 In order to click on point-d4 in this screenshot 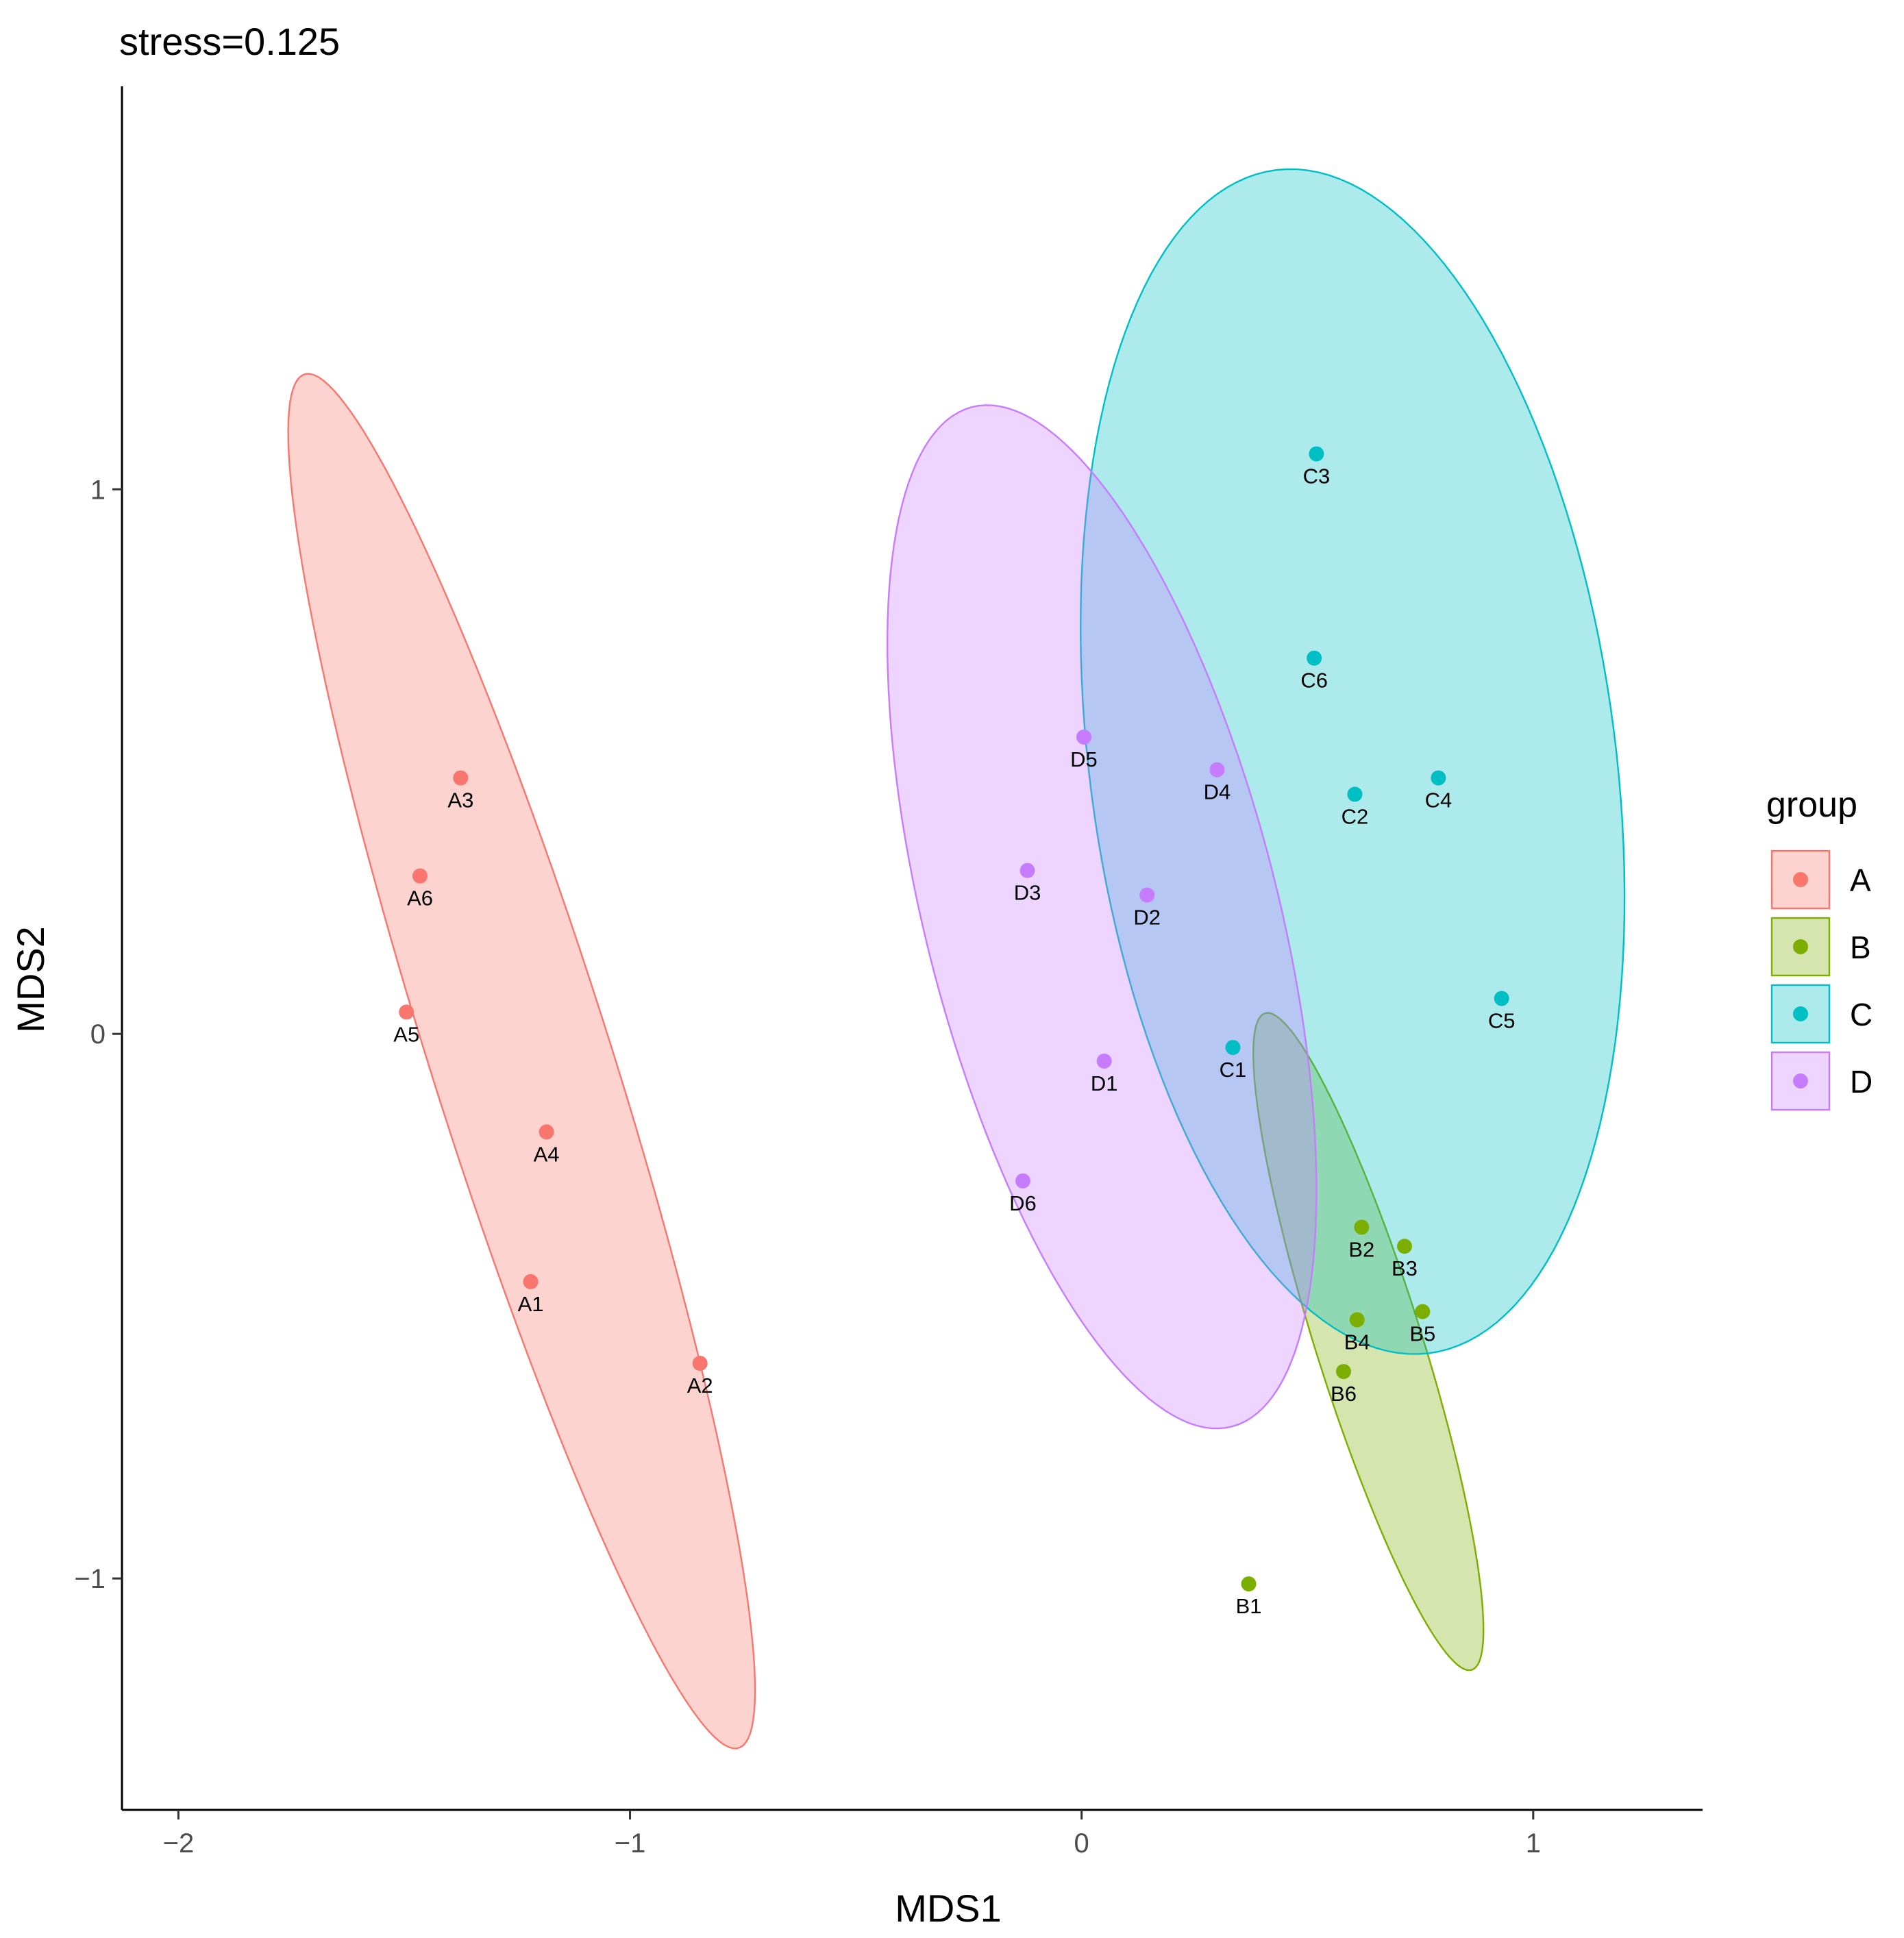, I will do `click(1217, 770)`.